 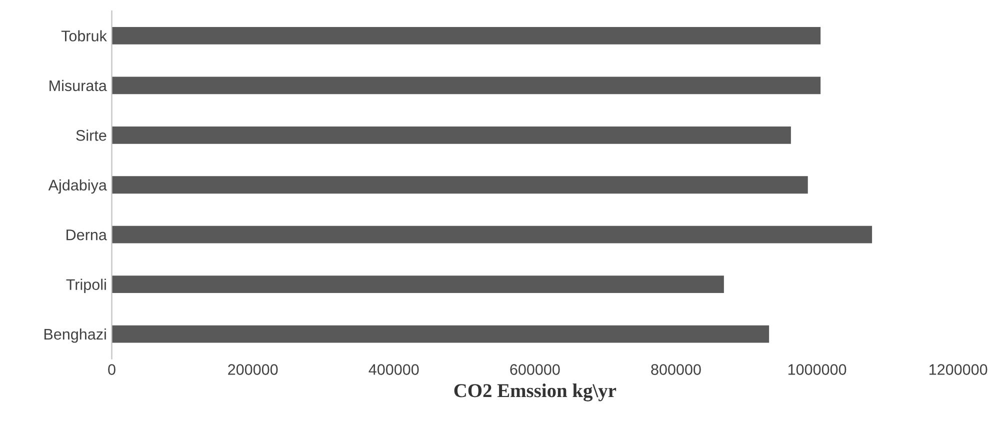 What do you see at coordinates (78, 86) in the screenshot?
I see `y-tick-label: Misurata` at bounding box center [78, 86].